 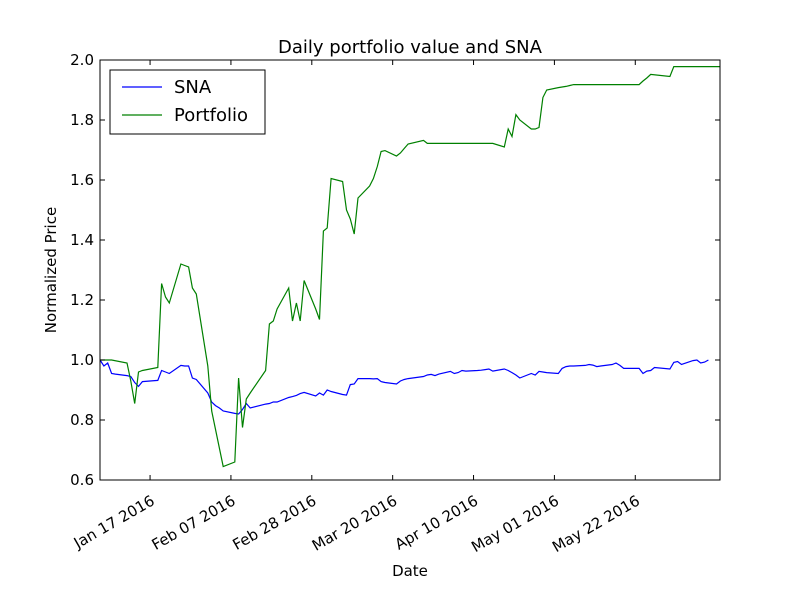 What do you see at coordinates (82, 240) in the screenshot?
I see `y-tick-label: 1.4` at bounding box center [82, 240].